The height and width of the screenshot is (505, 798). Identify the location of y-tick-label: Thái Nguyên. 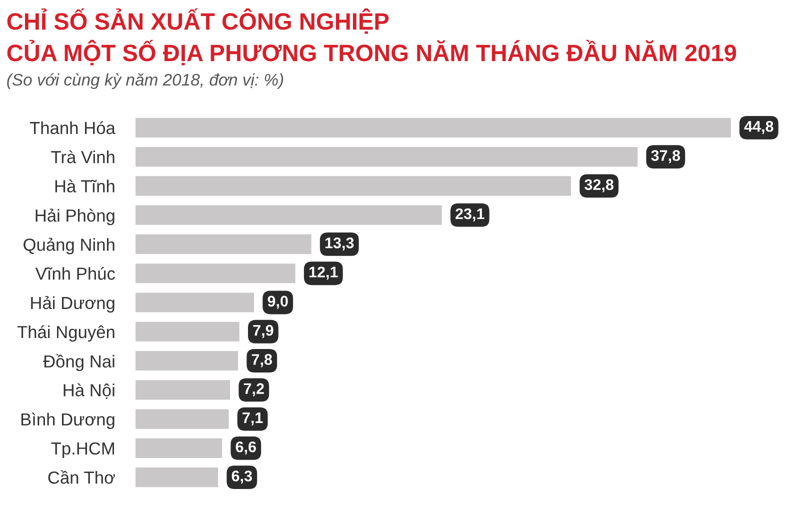
(65, 333).